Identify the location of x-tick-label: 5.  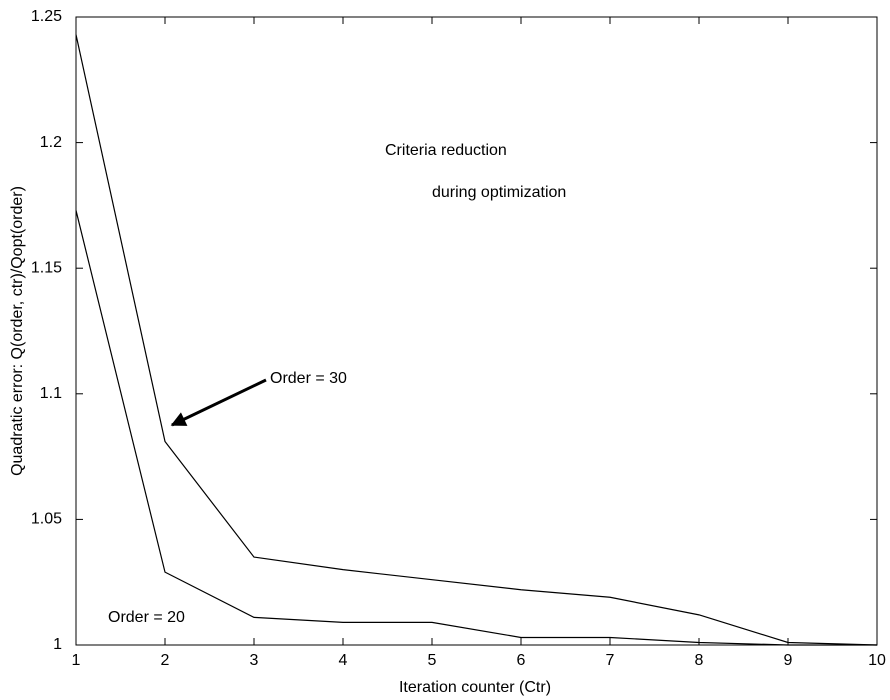
(432, 660).